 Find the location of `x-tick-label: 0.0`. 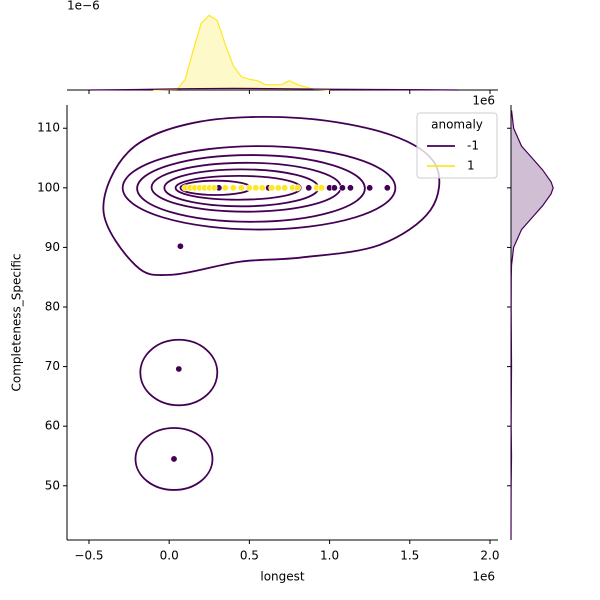

x-tick-label: 0.0 is located at coordinates (169, 556).